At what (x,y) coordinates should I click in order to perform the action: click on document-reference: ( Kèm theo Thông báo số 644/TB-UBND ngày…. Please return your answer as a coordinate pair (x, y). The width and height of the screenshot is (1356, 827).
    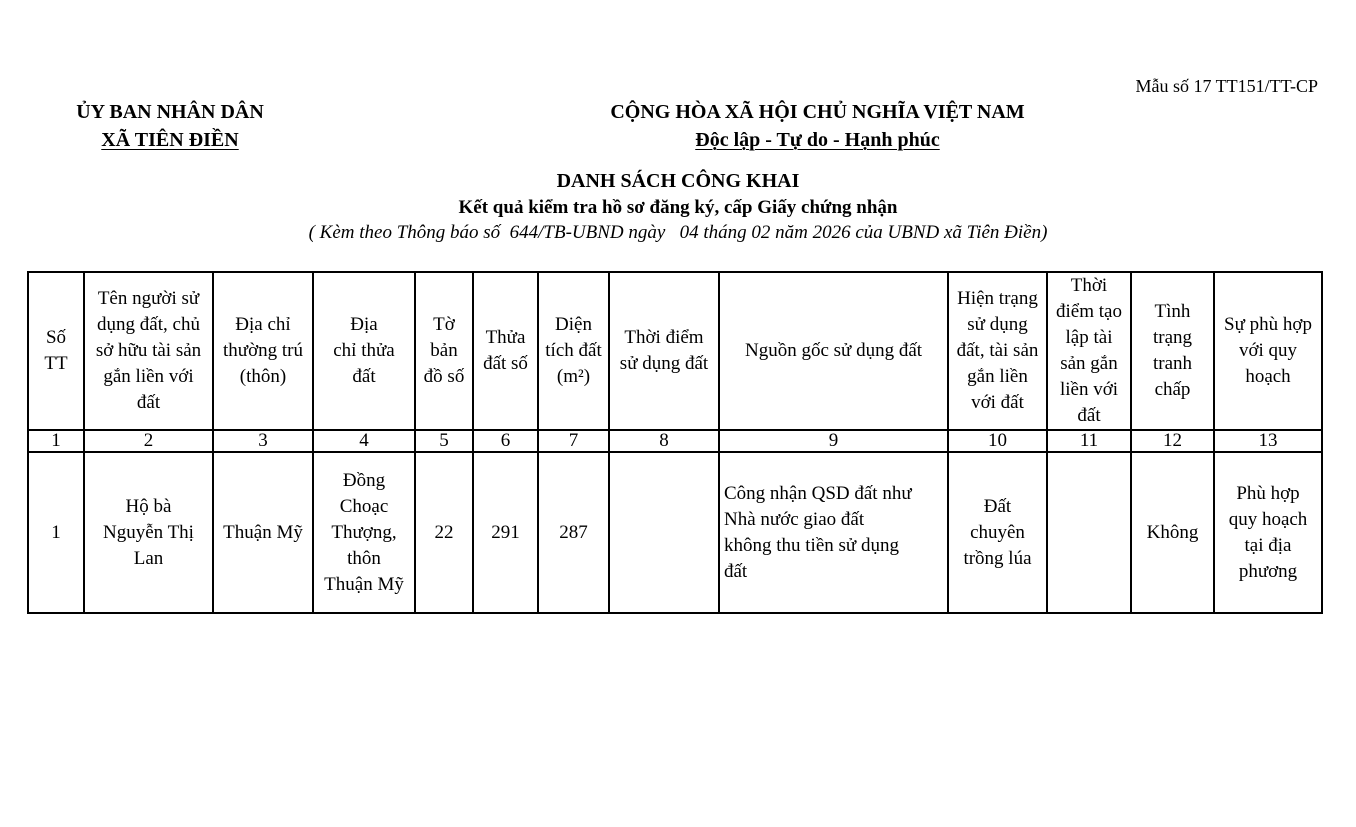
    Looking at the image, I should click on (678, 232).